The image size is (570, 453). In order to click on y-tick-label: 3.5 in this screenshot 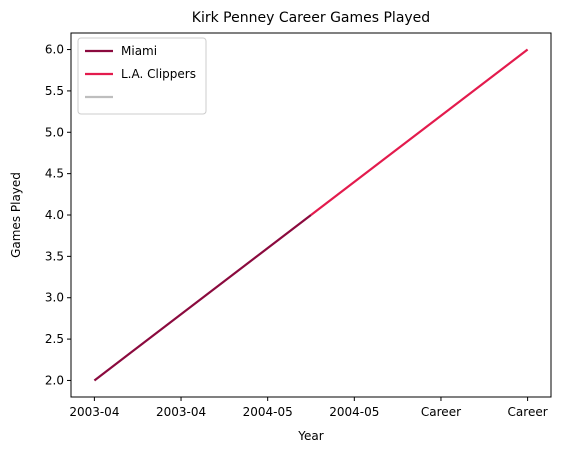, I will do `click(54, 256)`.